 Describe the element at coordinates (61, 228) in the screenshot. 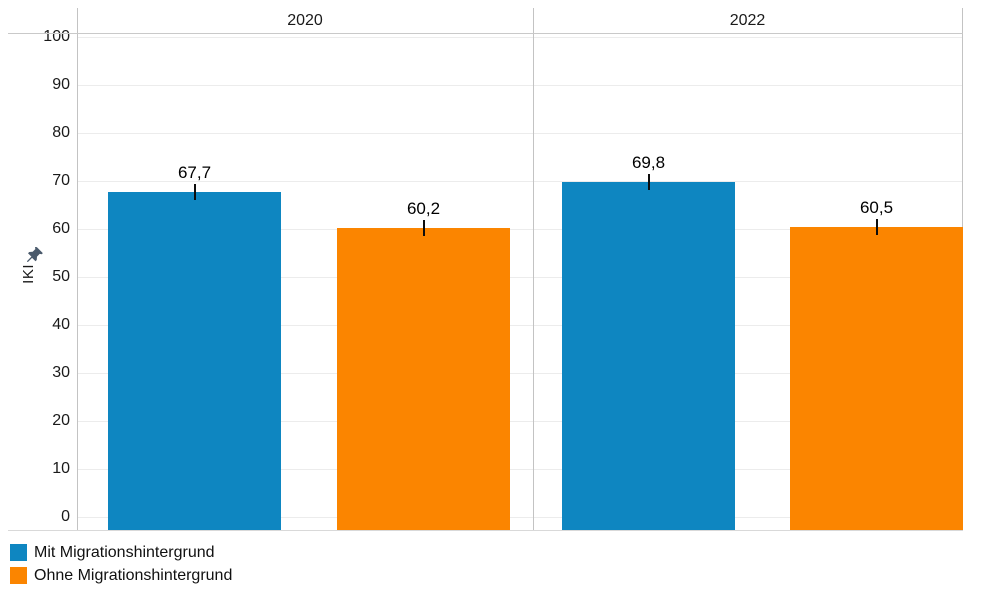

I see `y-tick-label: 60` at that location.